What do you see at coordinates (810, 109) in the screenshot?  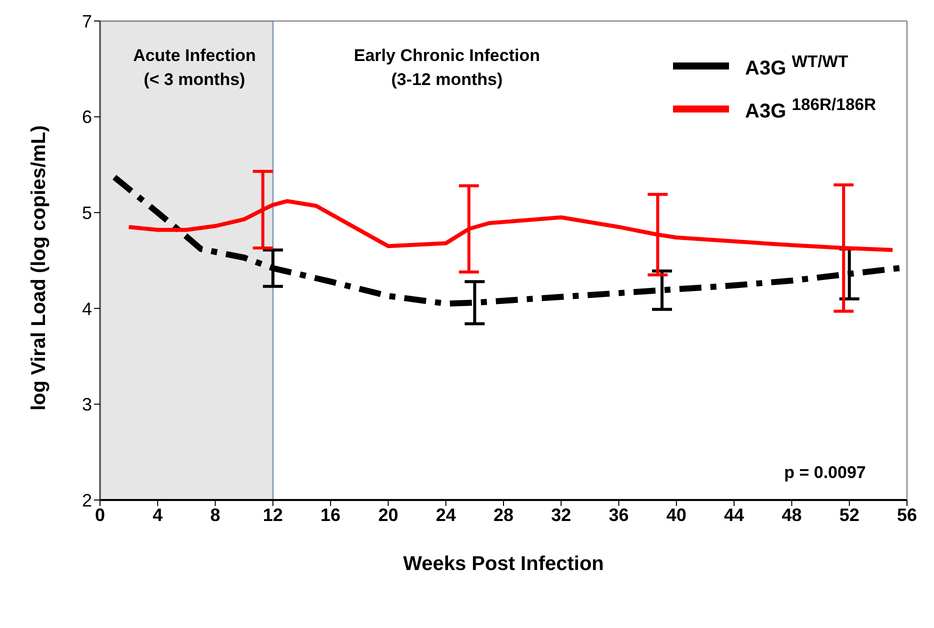 I see `legend-label: A3G $^{186R/186R}$` at bounding box center [810, 109].